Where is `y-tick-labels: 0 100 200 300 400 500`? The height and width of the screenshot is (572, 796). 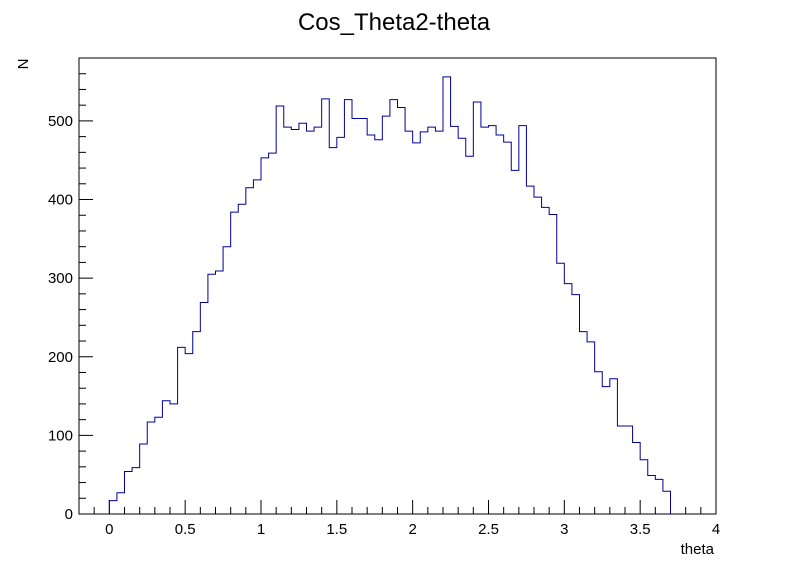
y-tick-labels: 0 100 200 300 400 500 is located at coordinates (60, 318).